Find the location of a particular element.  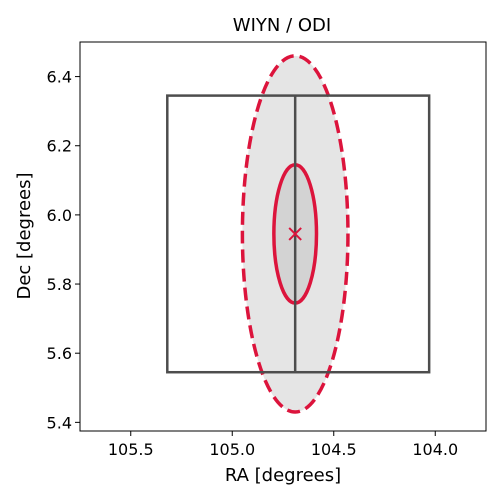

y-axis-label: Dec [degrees] is located at coordinates (24, 235).